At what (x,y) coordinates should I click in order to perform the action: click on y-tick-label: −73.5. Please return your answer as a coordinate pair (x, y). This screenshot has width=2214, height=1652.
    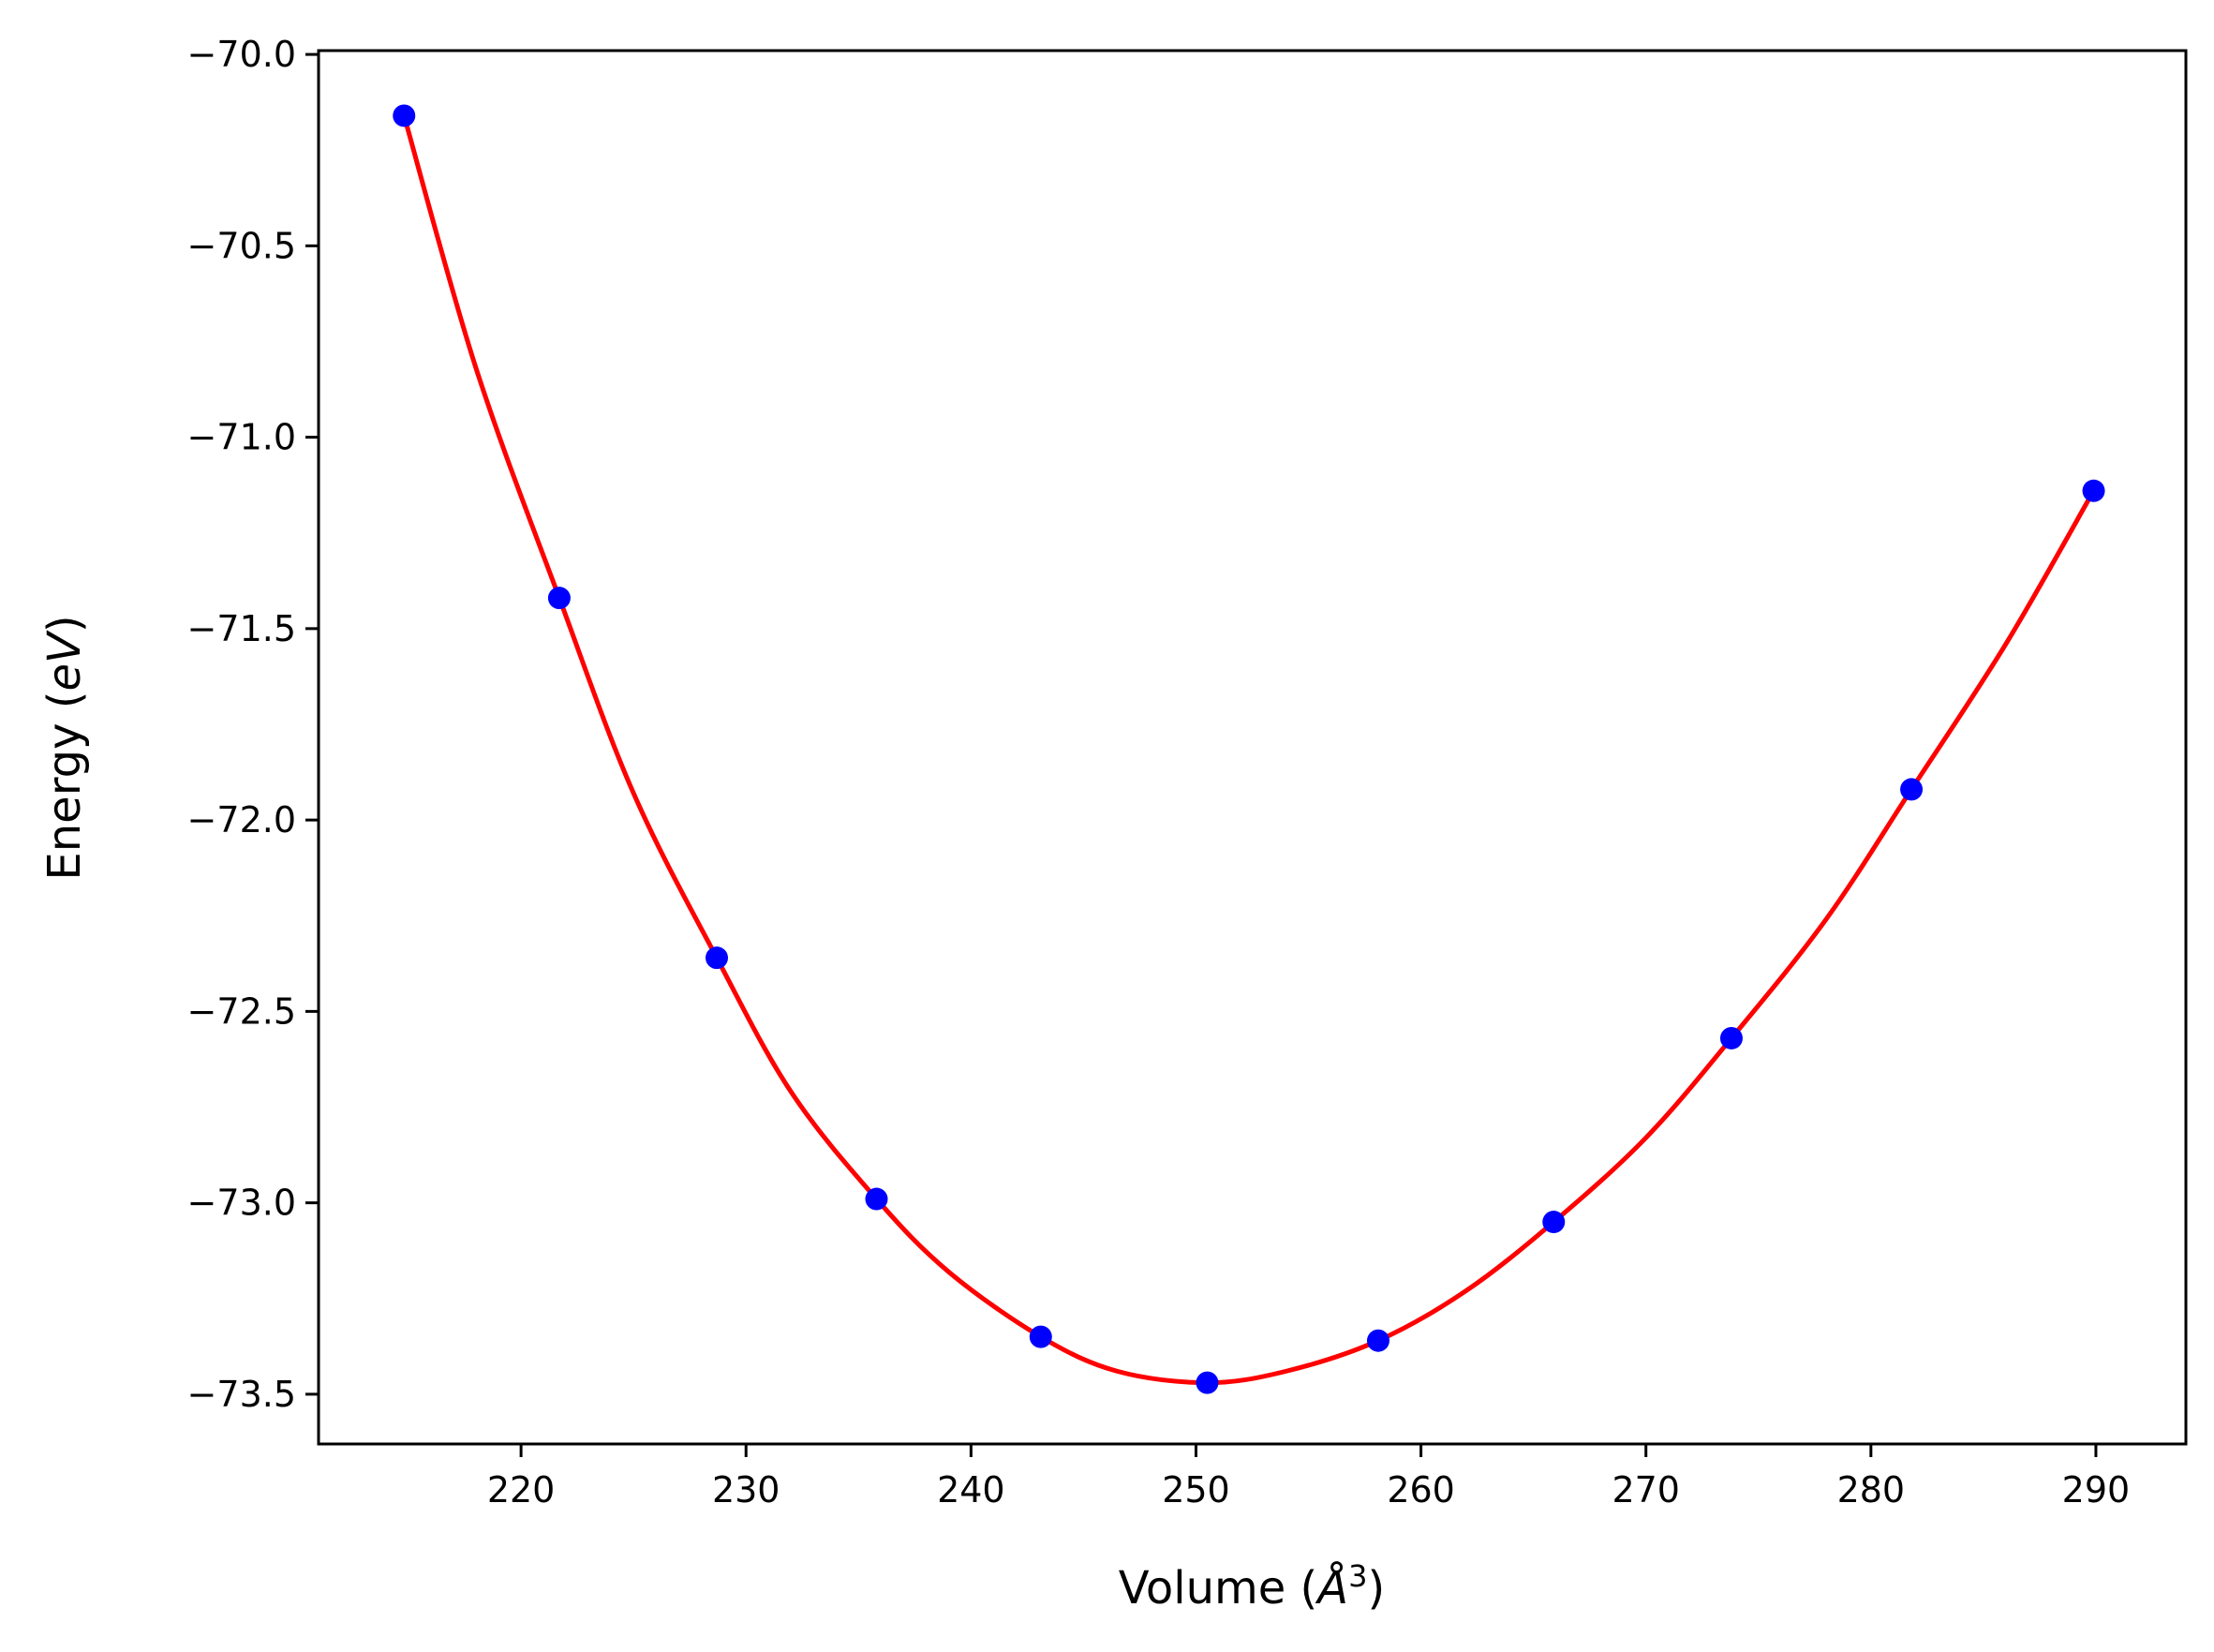
    Looking at the image, I should click on (241, 1394).